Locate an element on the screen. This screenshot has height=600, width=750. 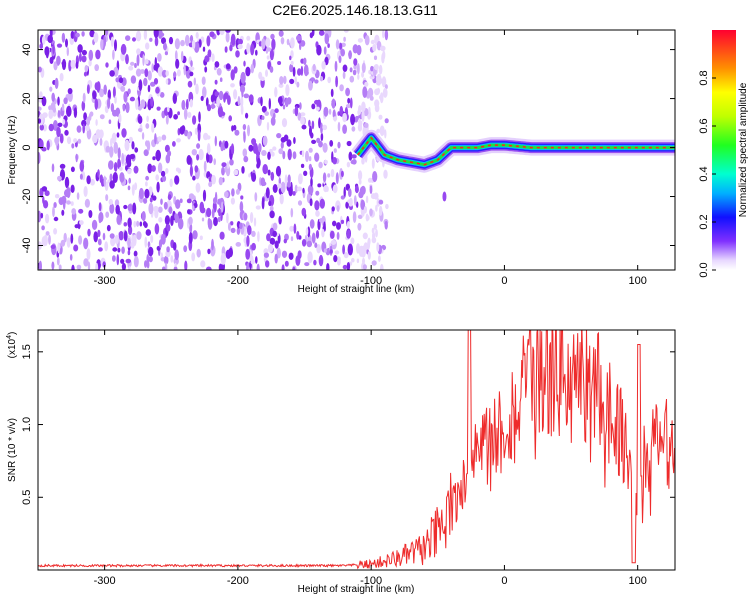
x-tick-label: 100 is located at coordinates (638, 581).